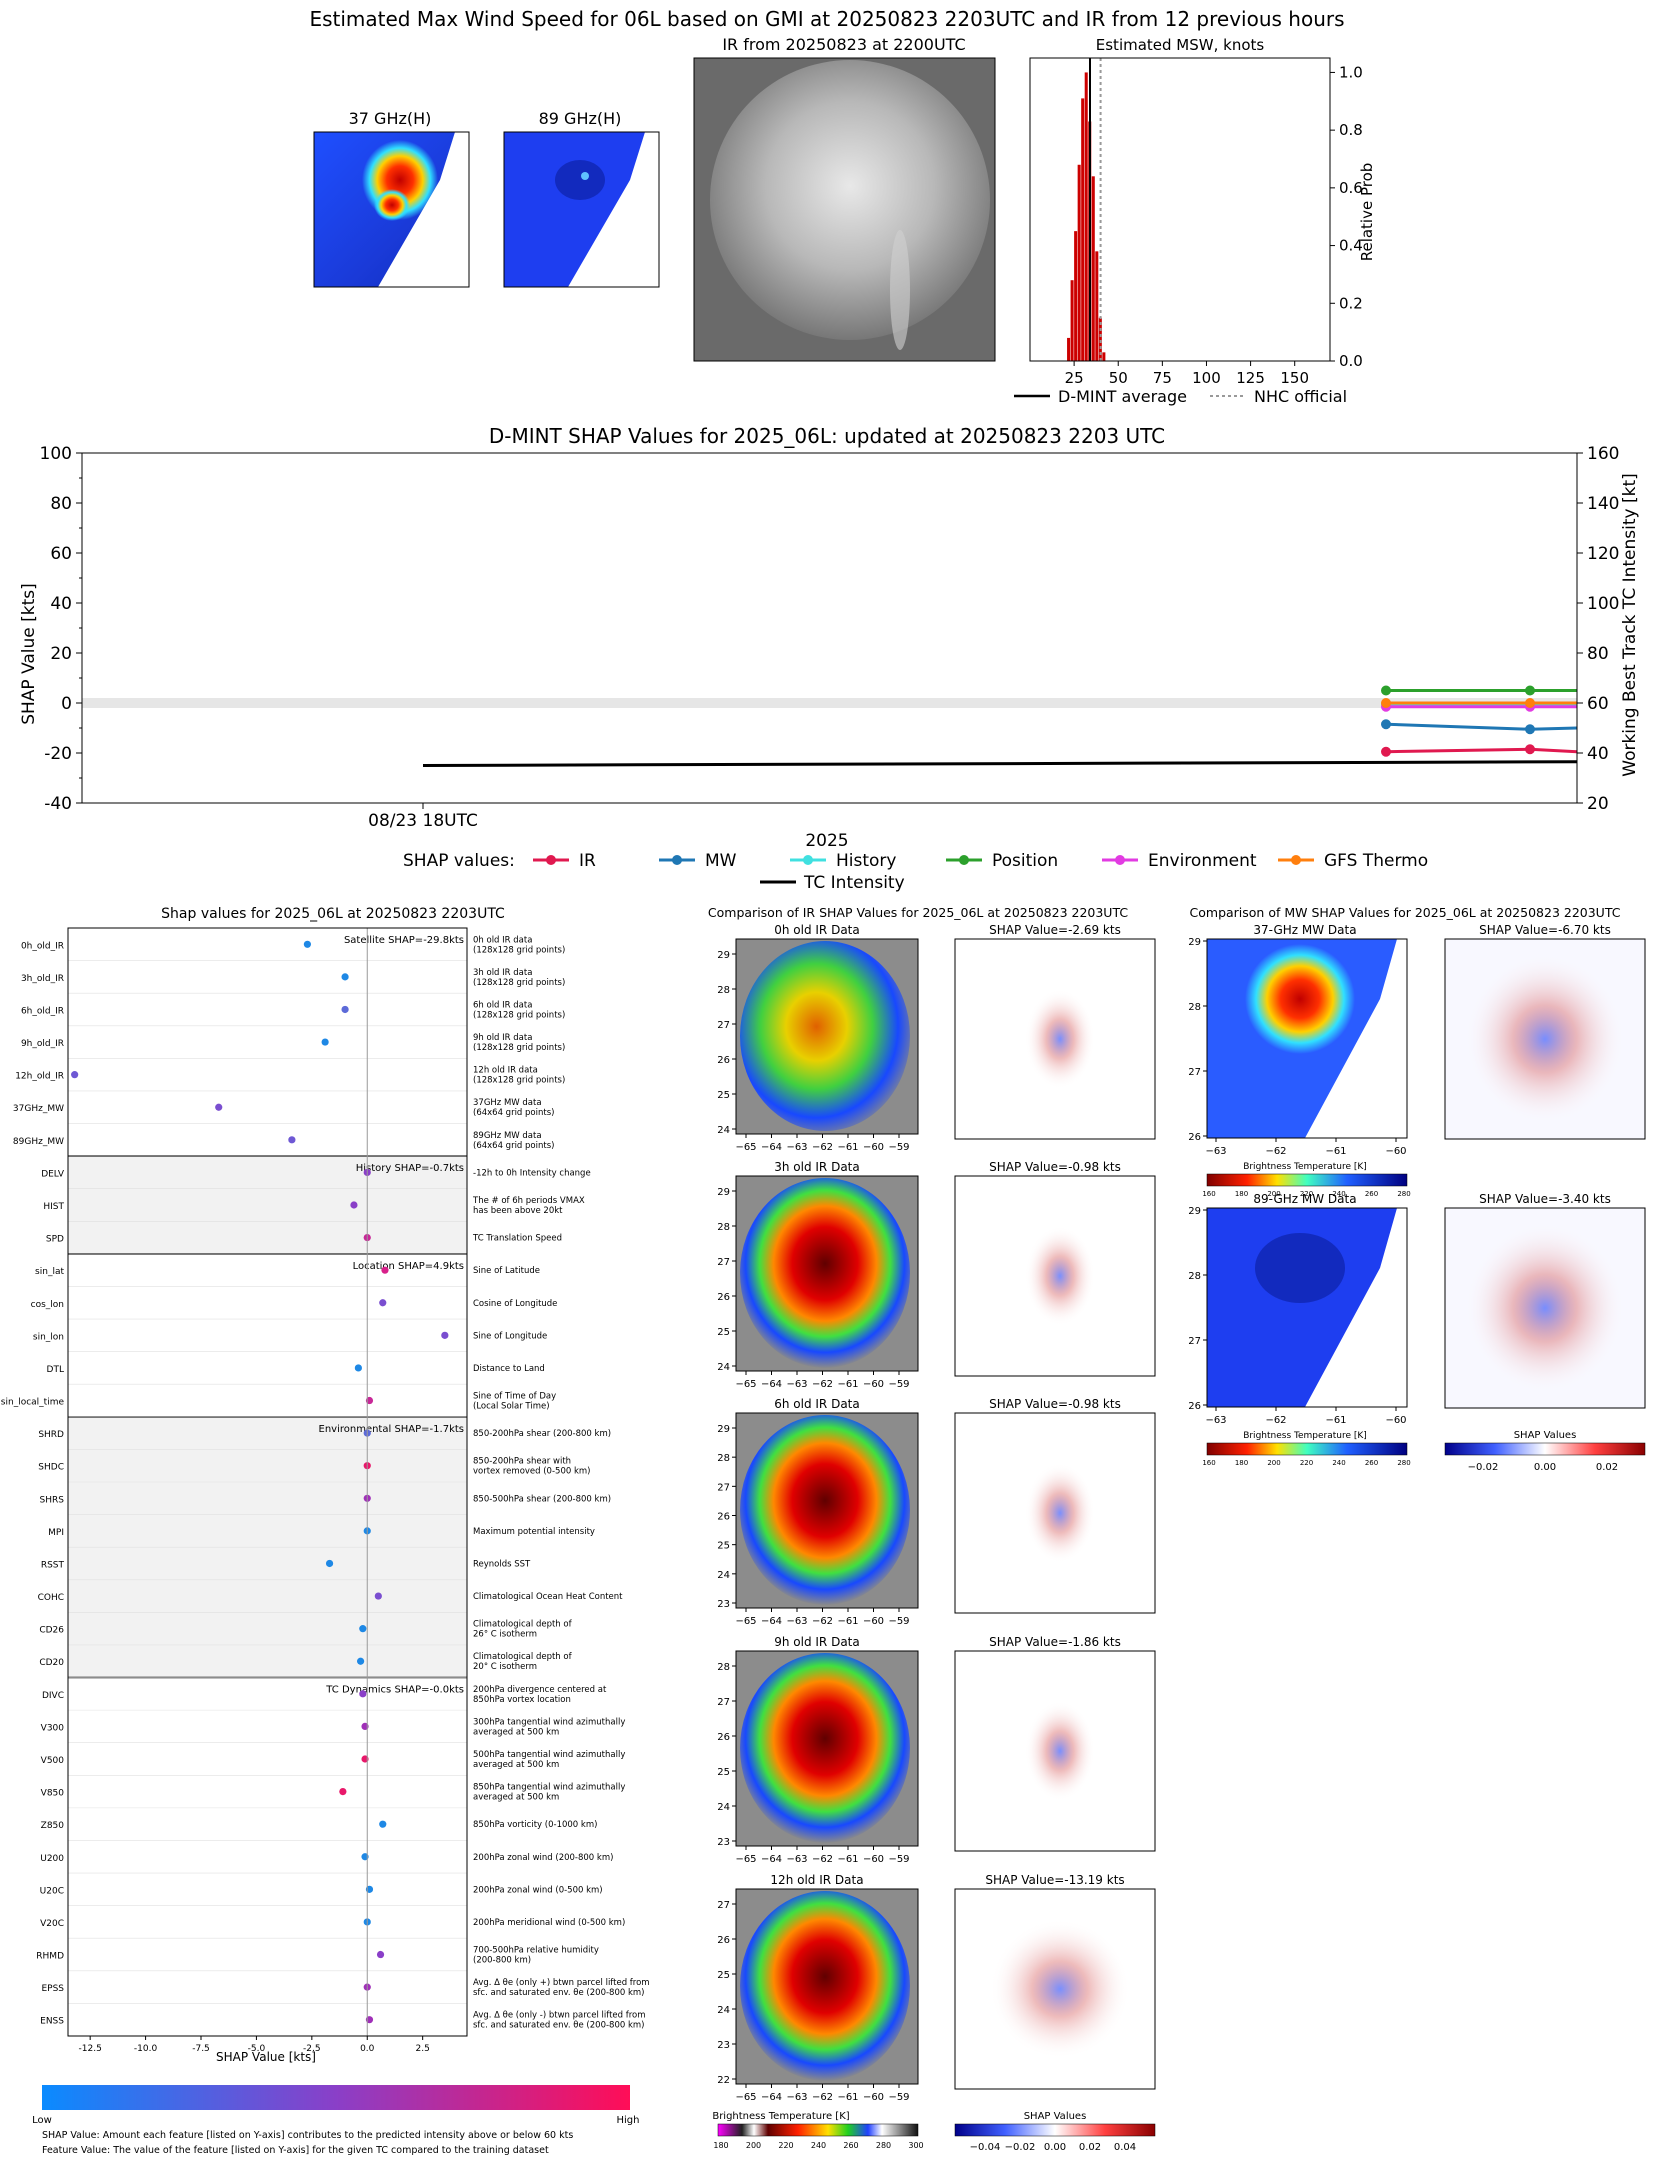  What do you see at coordinates (1483, 1467) in the screenshot?
I see `mw-shap-cb-tick: −0.02` at bounding box center [1483, 1467].